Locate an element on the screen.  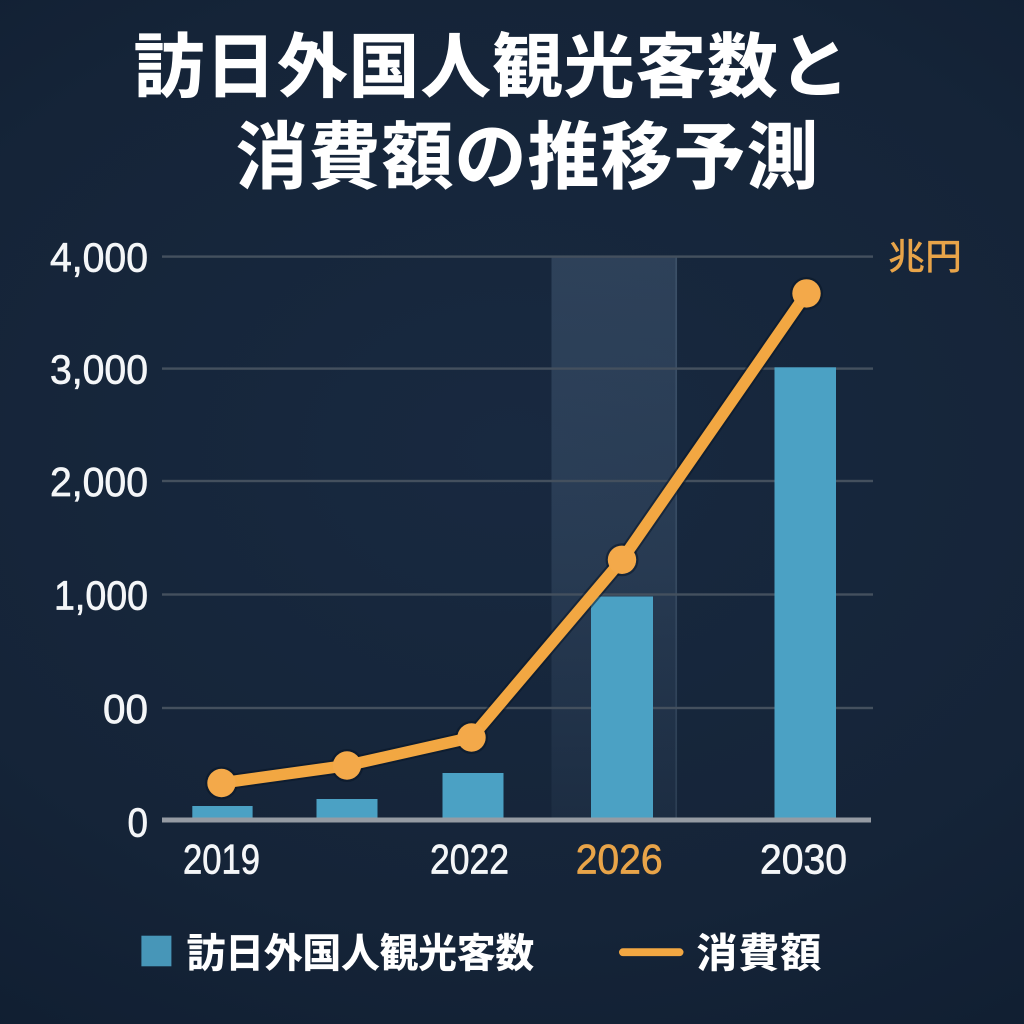
svg-text: 2030 is located at coordinates (803, 859).